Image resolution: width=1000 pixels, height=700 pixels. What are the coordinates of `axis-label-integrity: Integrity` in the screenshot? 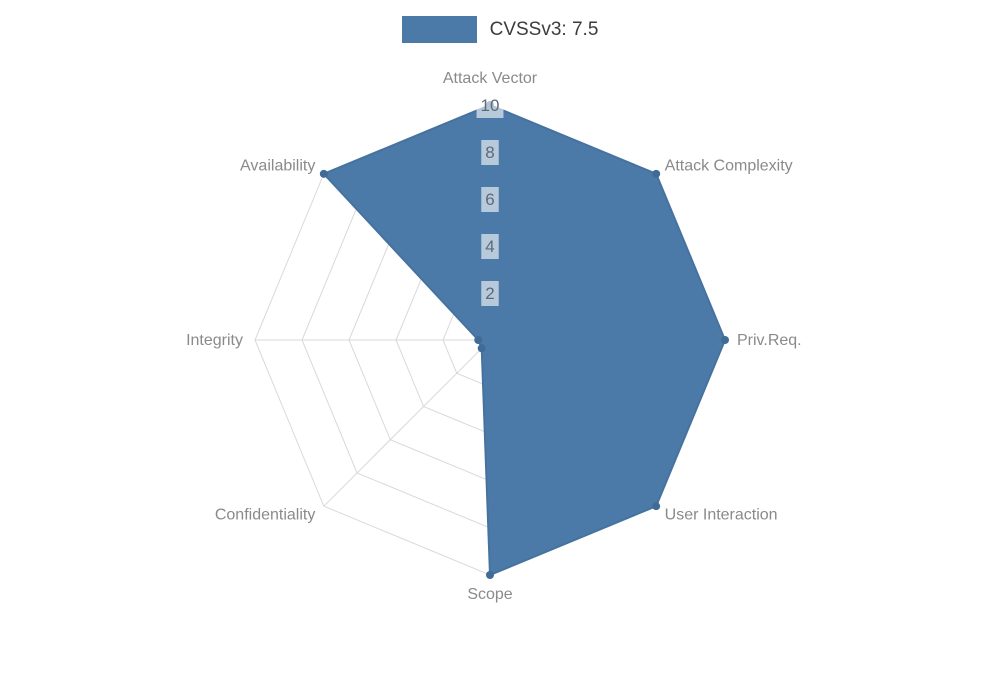 It's located at (214, 340).